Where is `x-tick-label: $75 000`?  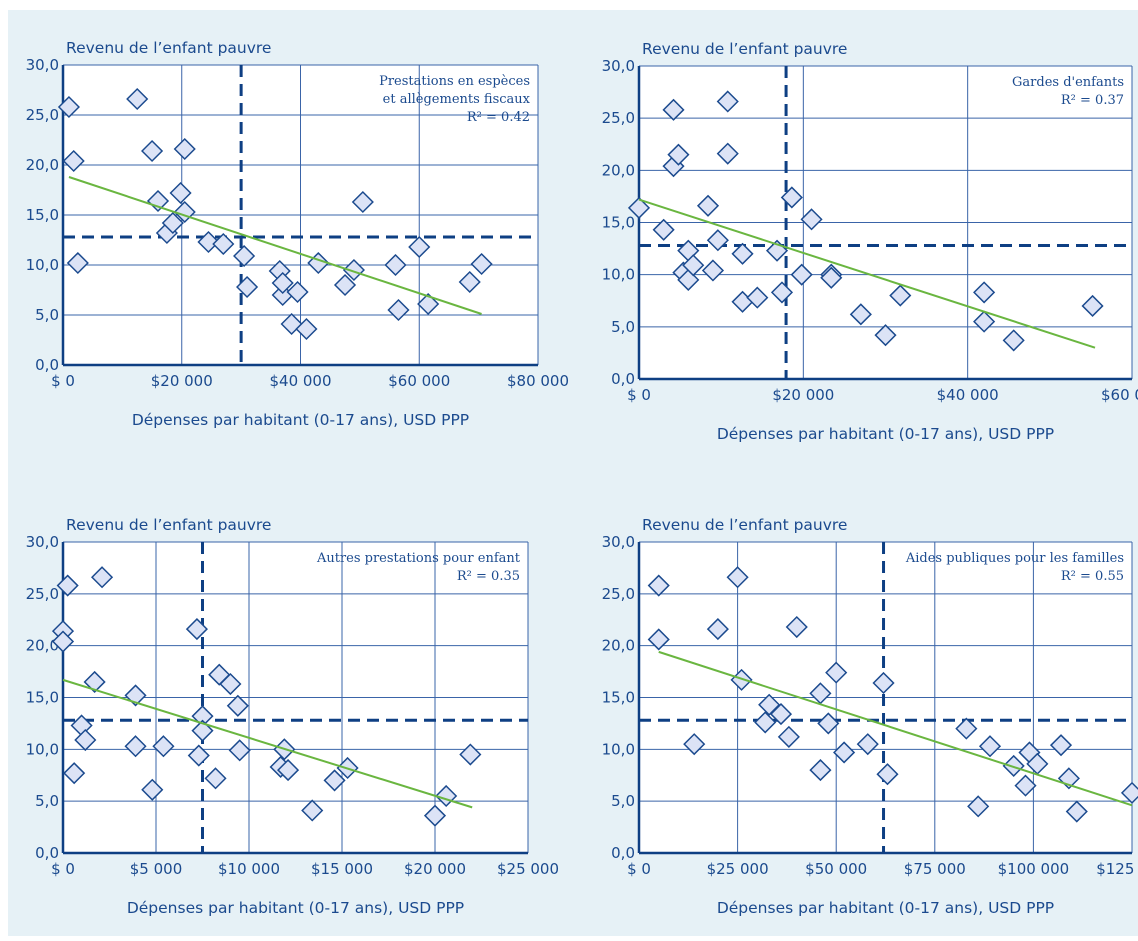 x-tick-label: $75 000 is located at coordinates (935, 869).